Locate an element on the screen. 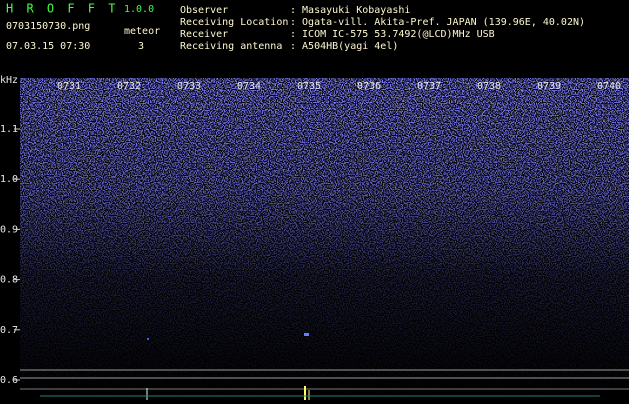 The width and height of the screenshot is (629, 404). axis-unit: kHz is located at coordinates (9, 80).